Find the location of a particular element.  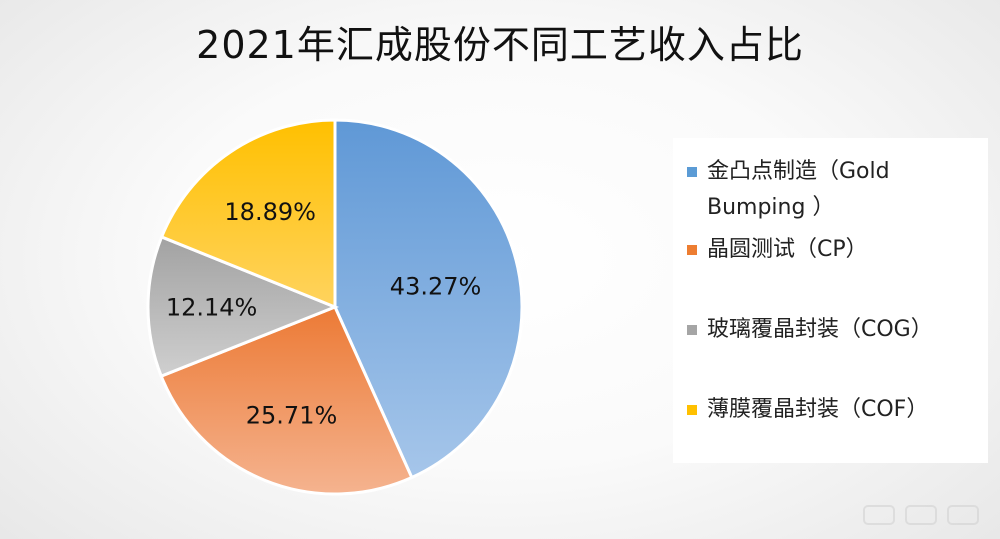

legend-item-cp: 晶圆测试（CP） is located at coordinates (833, 250).